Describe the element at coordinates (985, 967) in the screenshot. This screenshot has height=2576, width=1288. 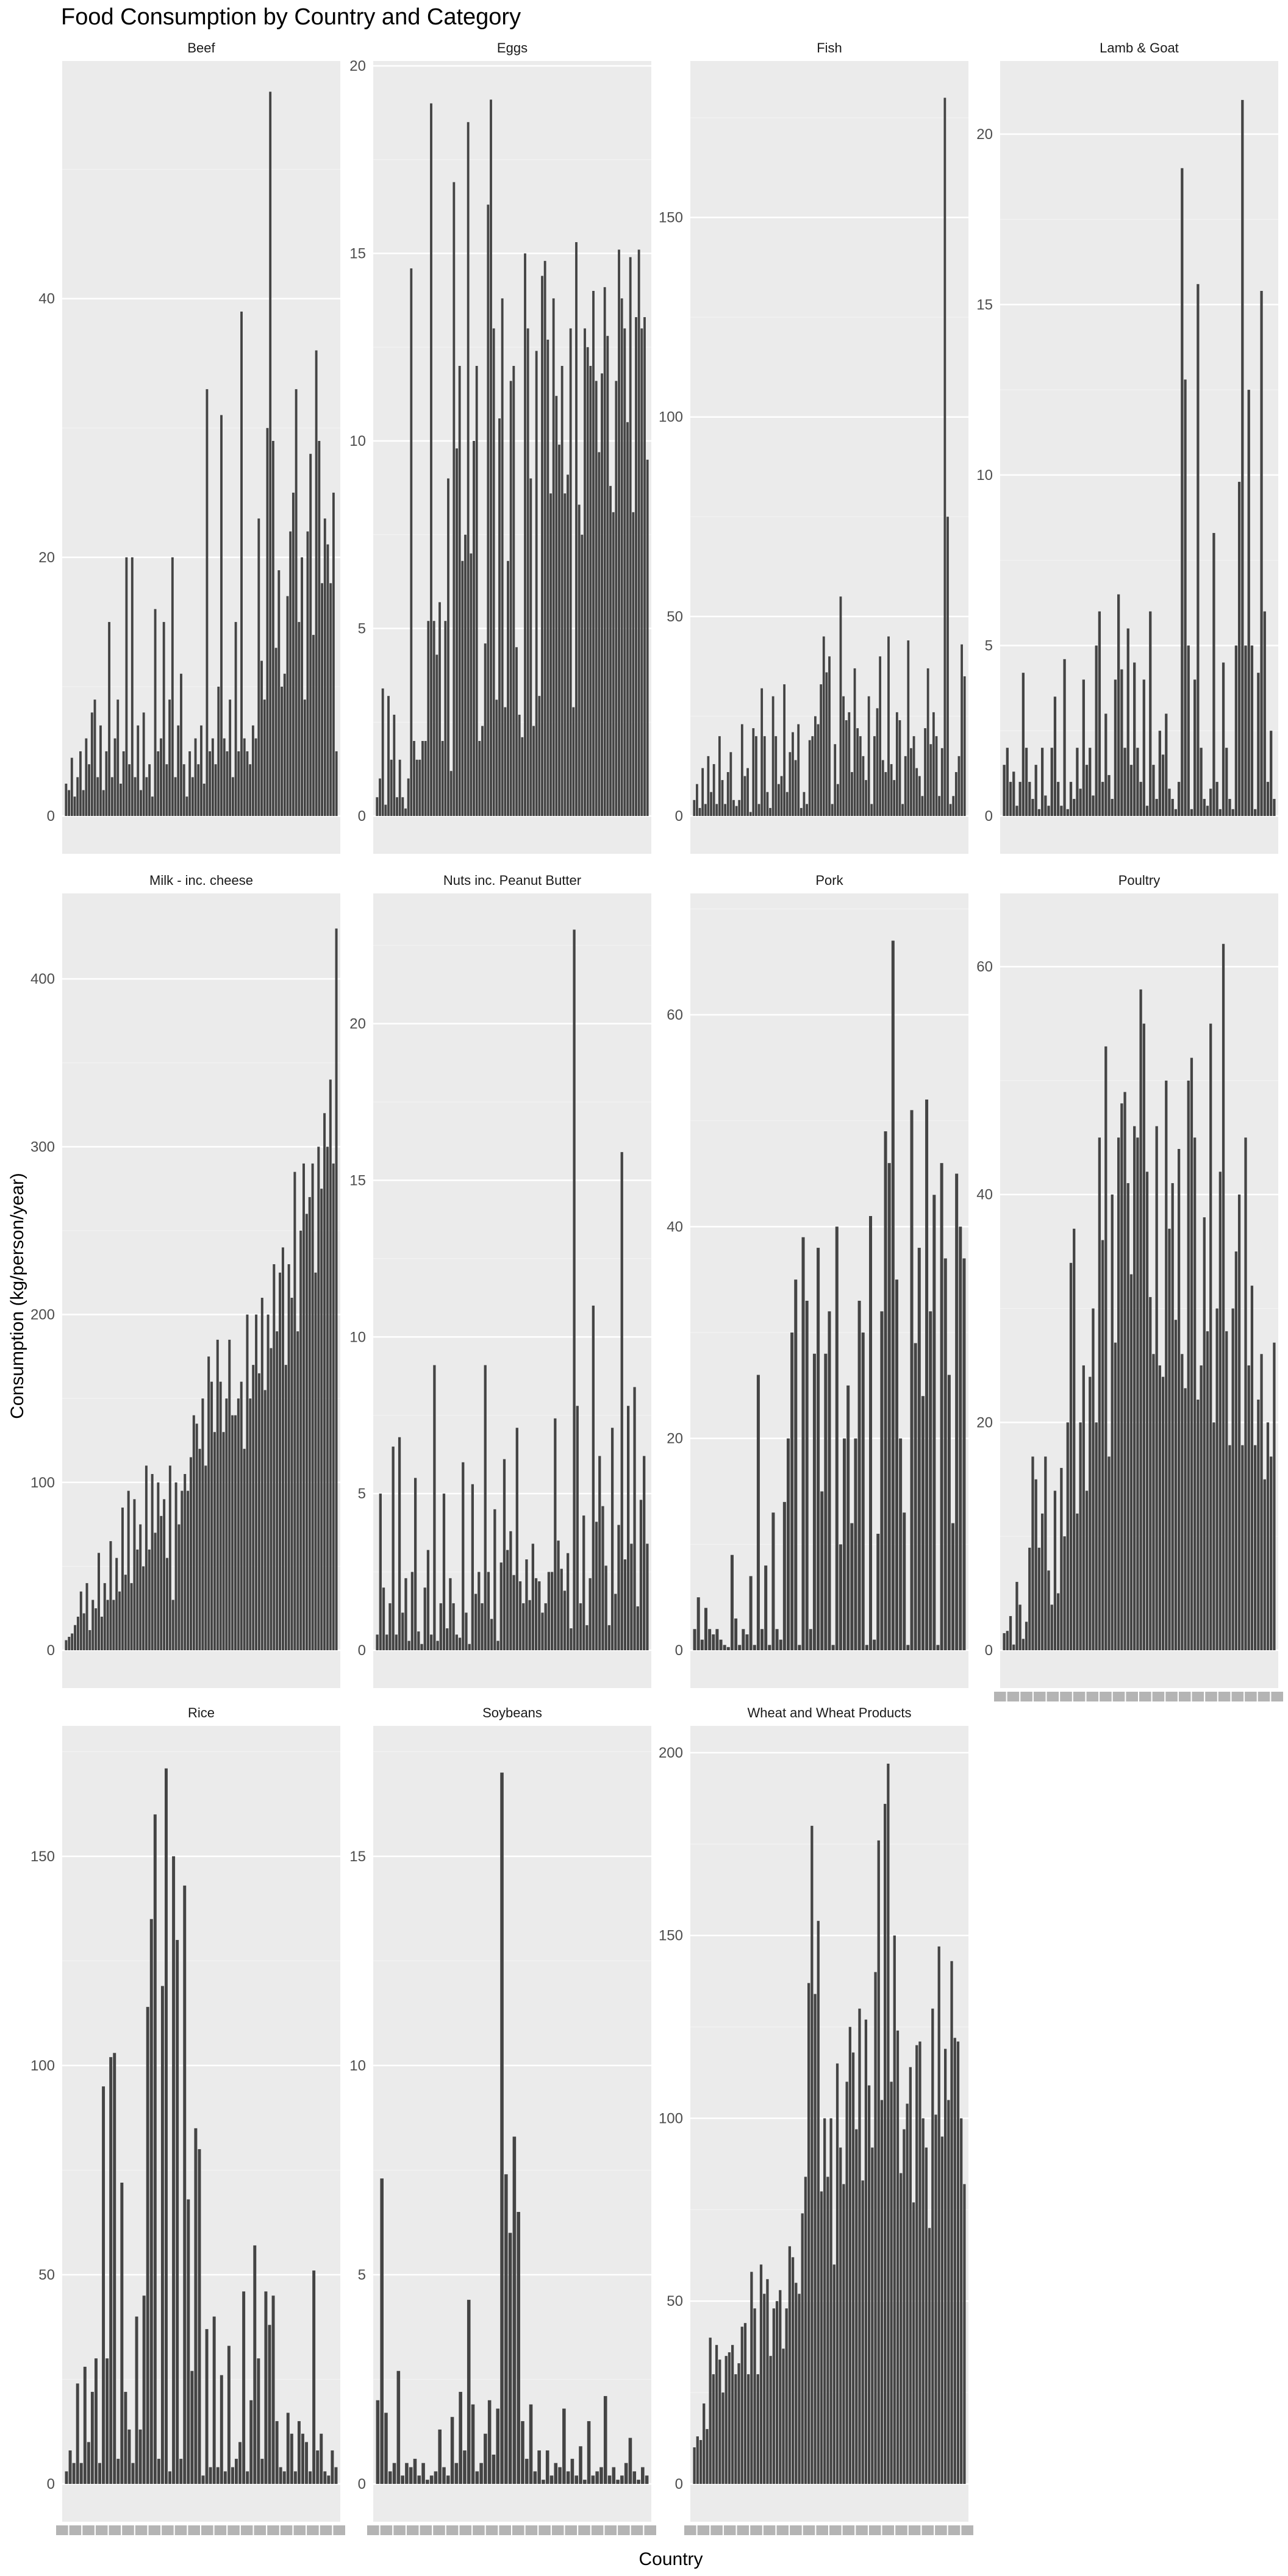
I see `y-tick-label: 60` at that location.